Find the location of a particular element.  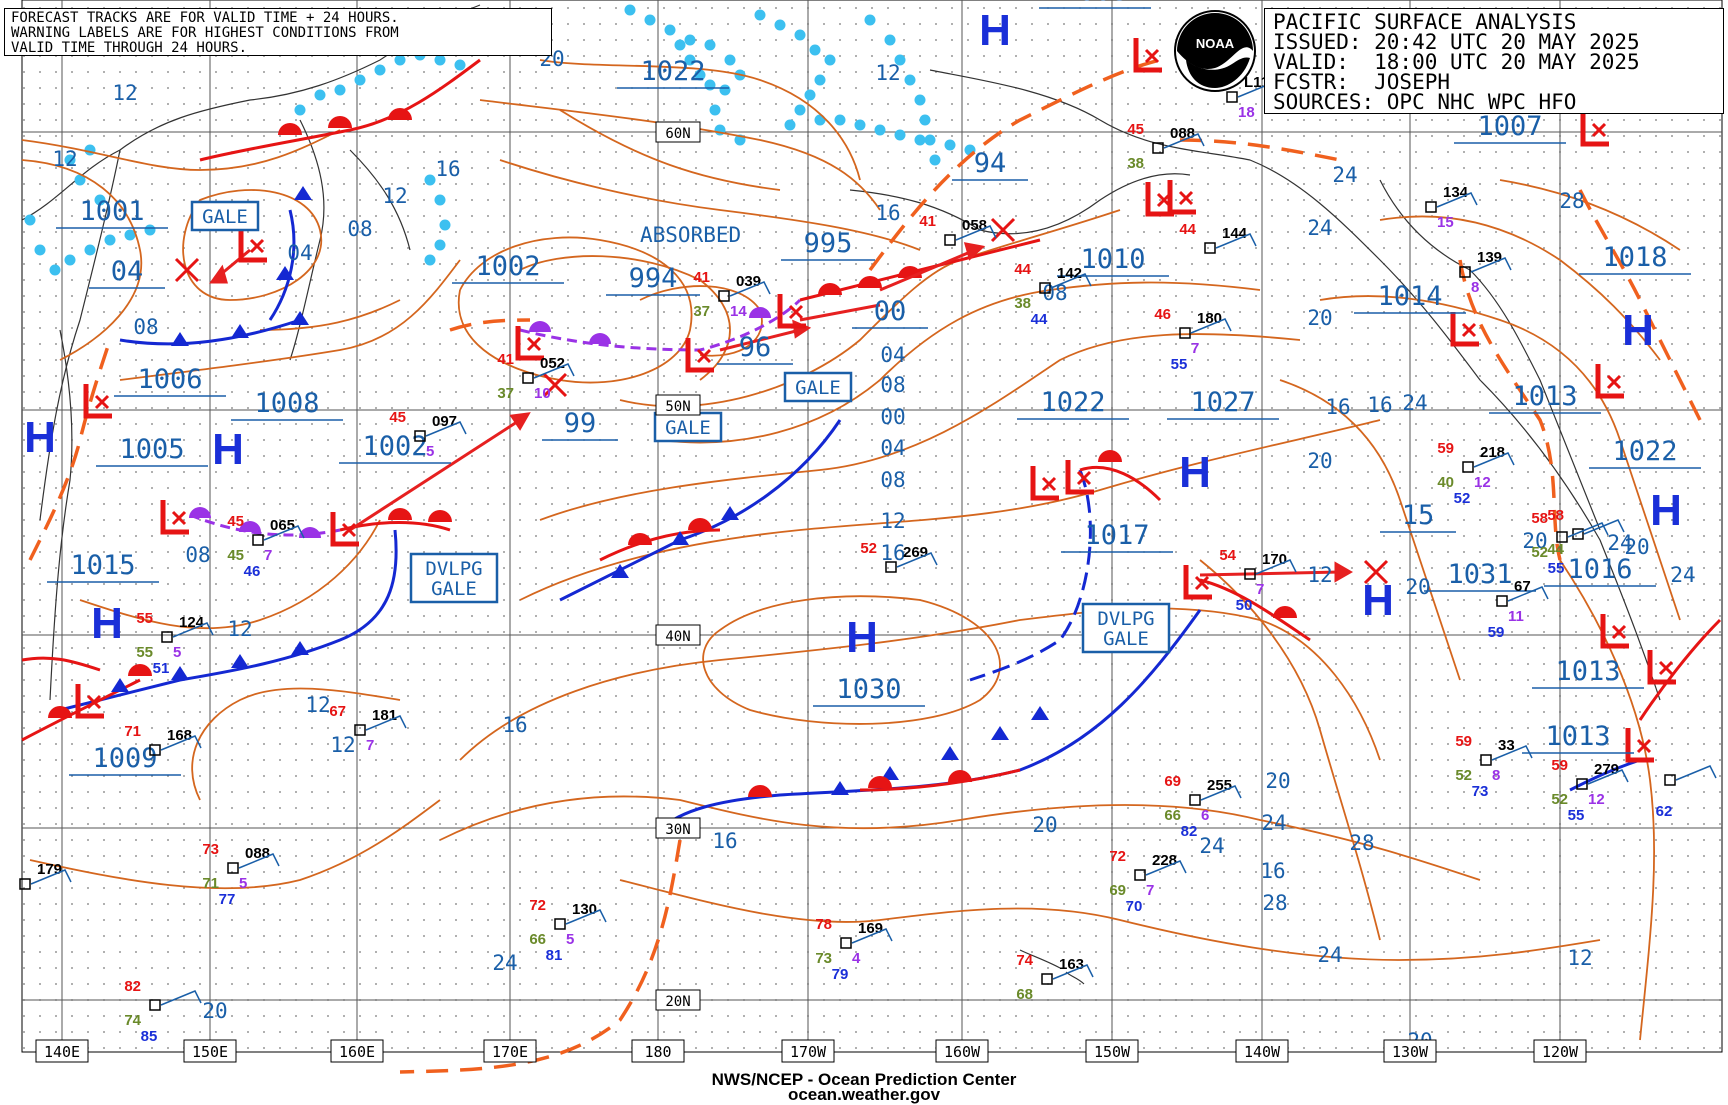

ship-pressure-tendency: 7 is located at coordinates (1260, 589).